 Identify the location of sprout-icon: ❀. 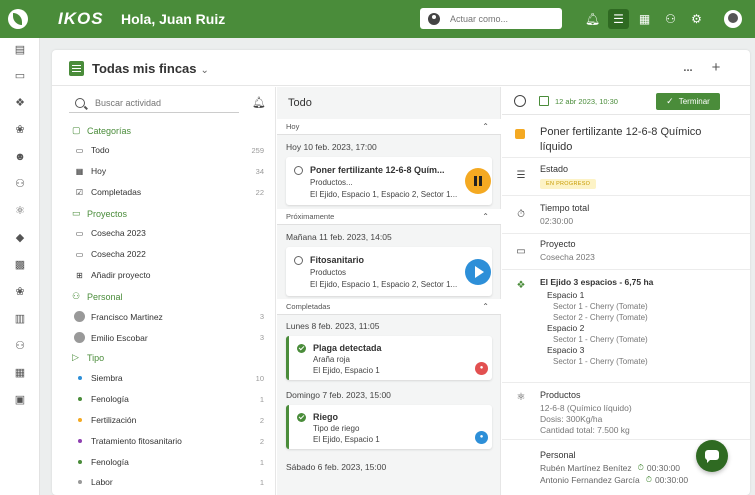
(20, 292).